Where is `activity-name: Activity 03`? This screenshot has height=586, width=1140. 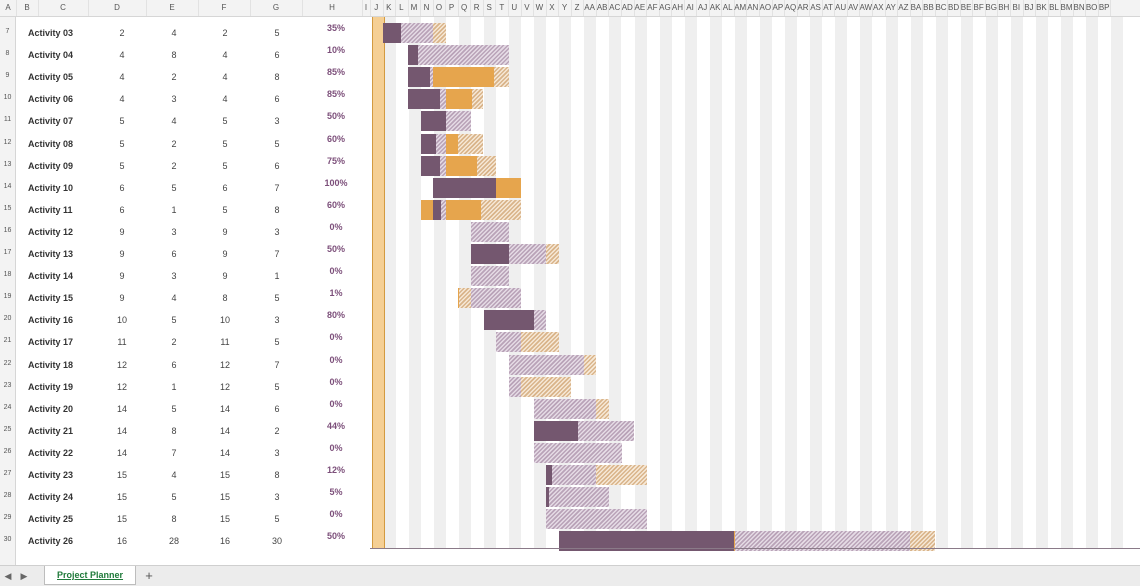
activity-name: Activity 03 is located at coordinates (51, 33).